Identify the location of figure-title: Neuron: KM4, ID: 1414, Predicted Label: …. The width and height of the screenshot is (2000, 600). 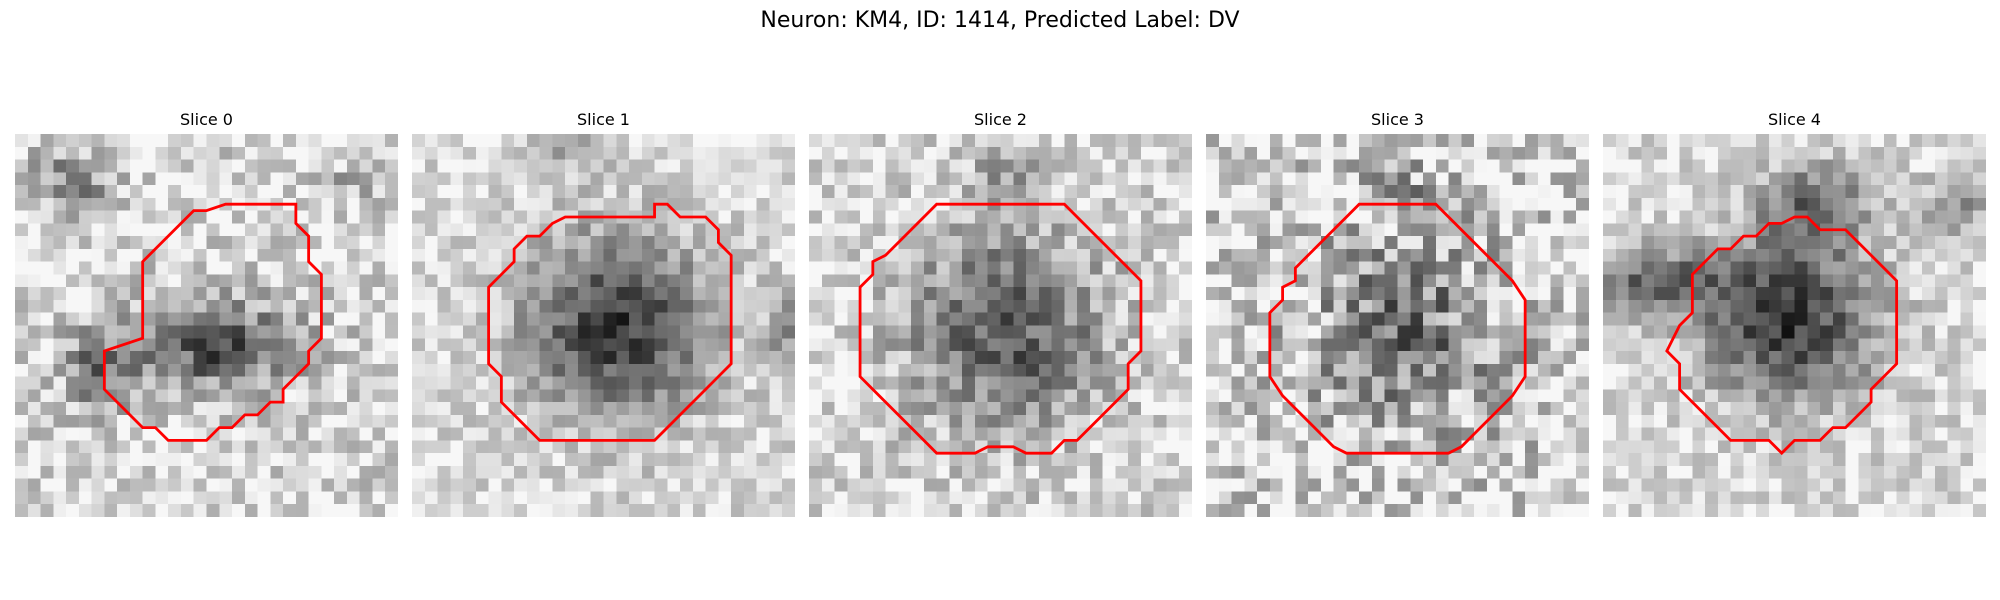
(1000, 20).